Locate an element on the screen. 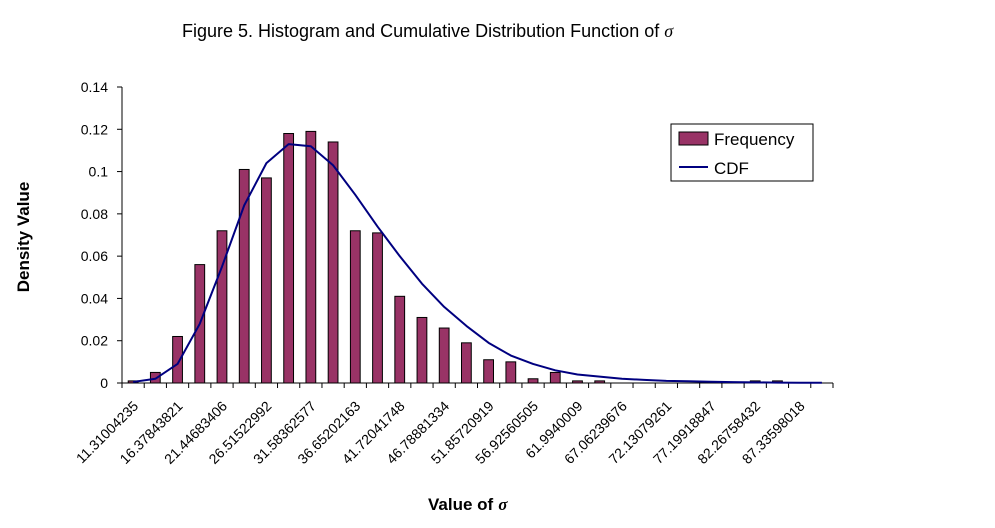  y-tick-label: 0.12 is located at coordinates (94, 129).